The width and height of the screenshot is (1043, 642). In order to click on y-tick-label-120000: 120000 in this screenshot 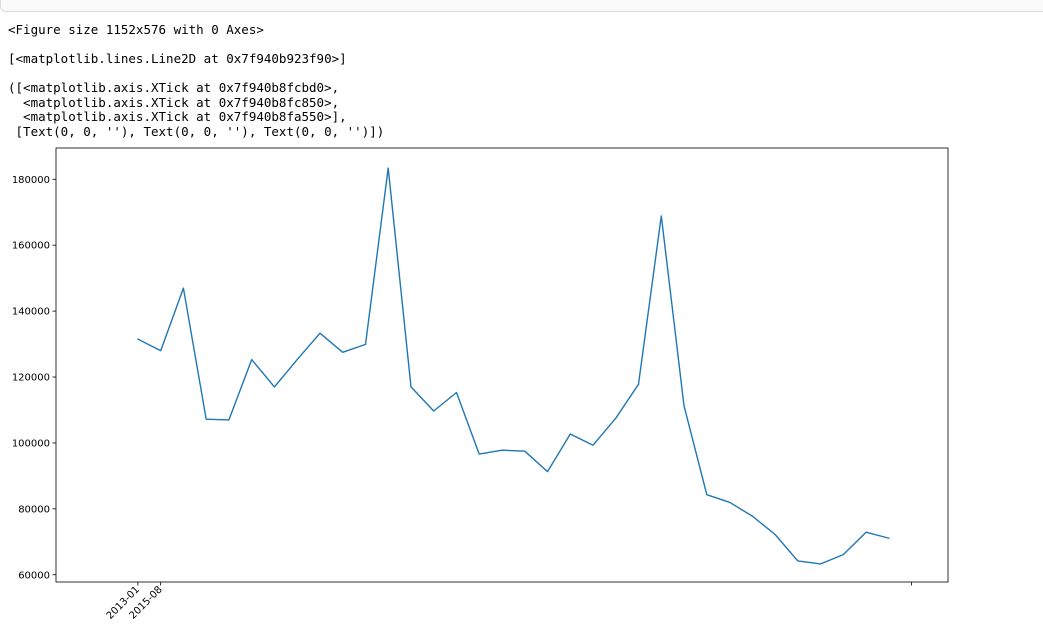, I will do `click(31, 378)`.